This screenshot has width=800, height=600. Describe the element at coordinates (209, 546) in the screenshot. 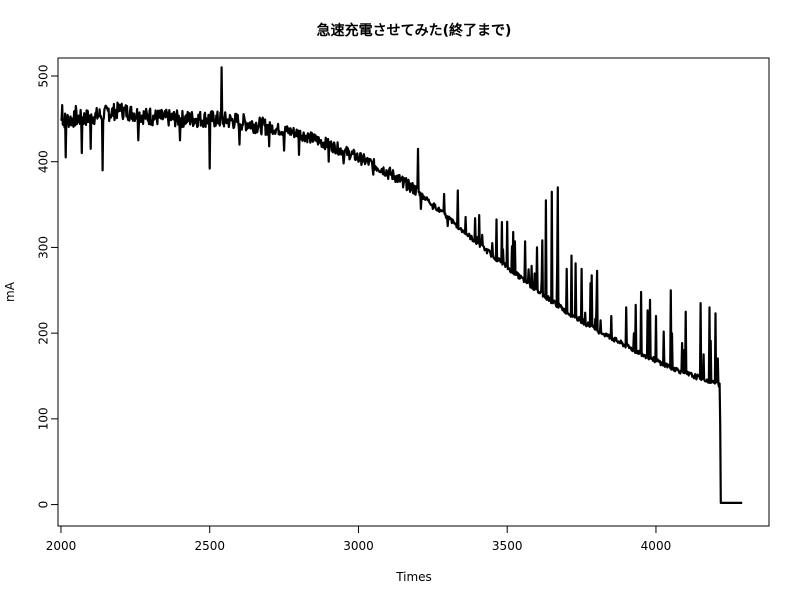

I see `x-tick-label: 2500` at that location.